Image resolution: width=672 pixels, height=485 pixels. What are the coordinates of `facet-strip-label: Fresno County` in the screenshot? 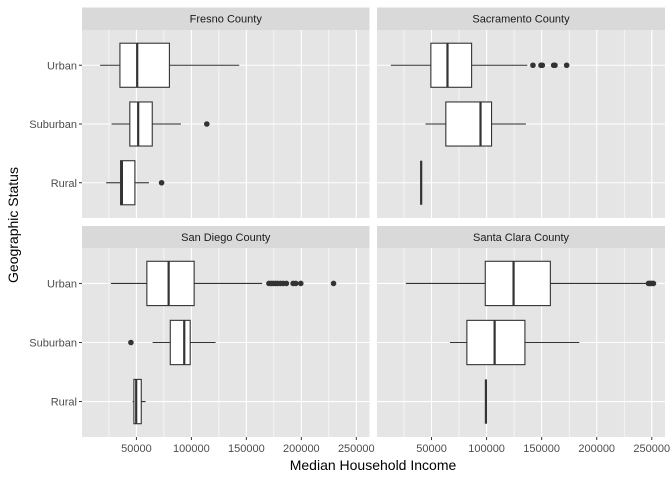 It's located at (226, 20).